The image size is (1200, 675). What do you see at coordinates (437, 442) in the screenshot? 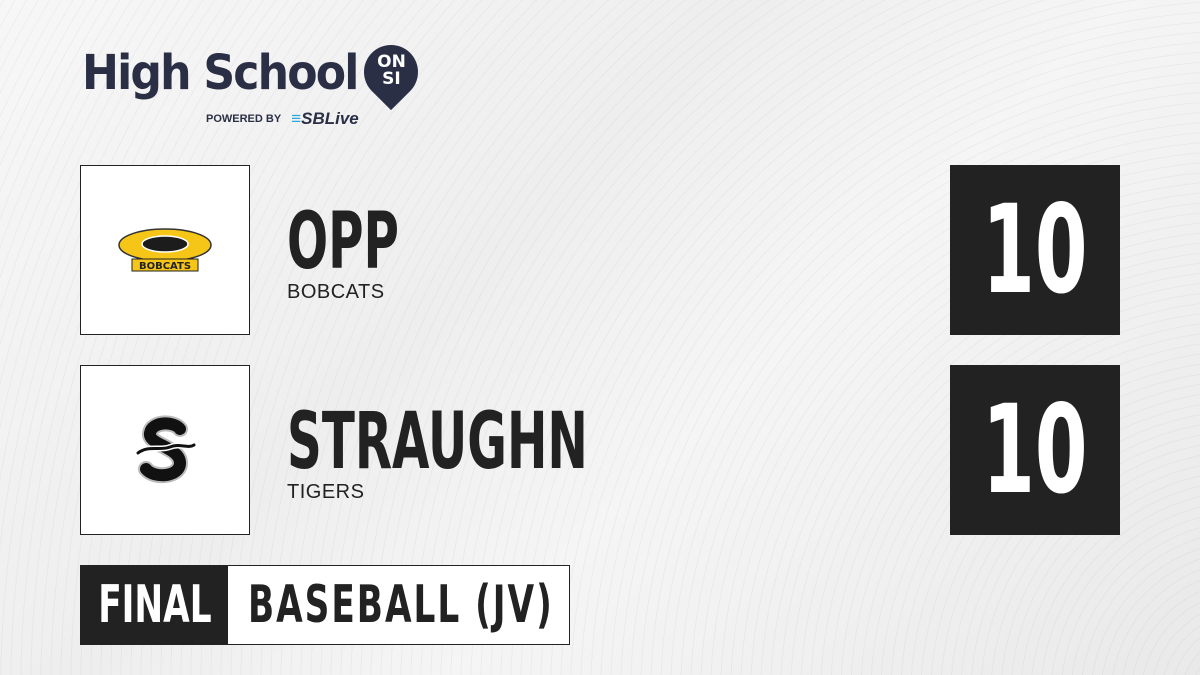
I see `team-name-straughn: STRAUGHN` at bounding box center [437, 442].